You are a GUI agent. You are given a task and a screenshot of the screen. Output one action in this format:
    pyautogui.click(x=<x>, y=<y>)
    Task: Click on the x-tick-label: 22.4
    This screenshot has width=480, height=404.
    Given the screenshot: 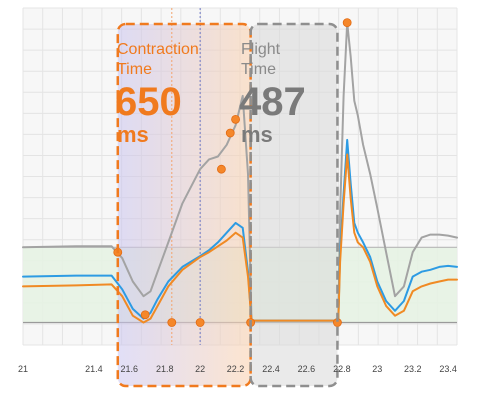 What is the action you would take?
    pyautogui.click(x=271, y=369)
    